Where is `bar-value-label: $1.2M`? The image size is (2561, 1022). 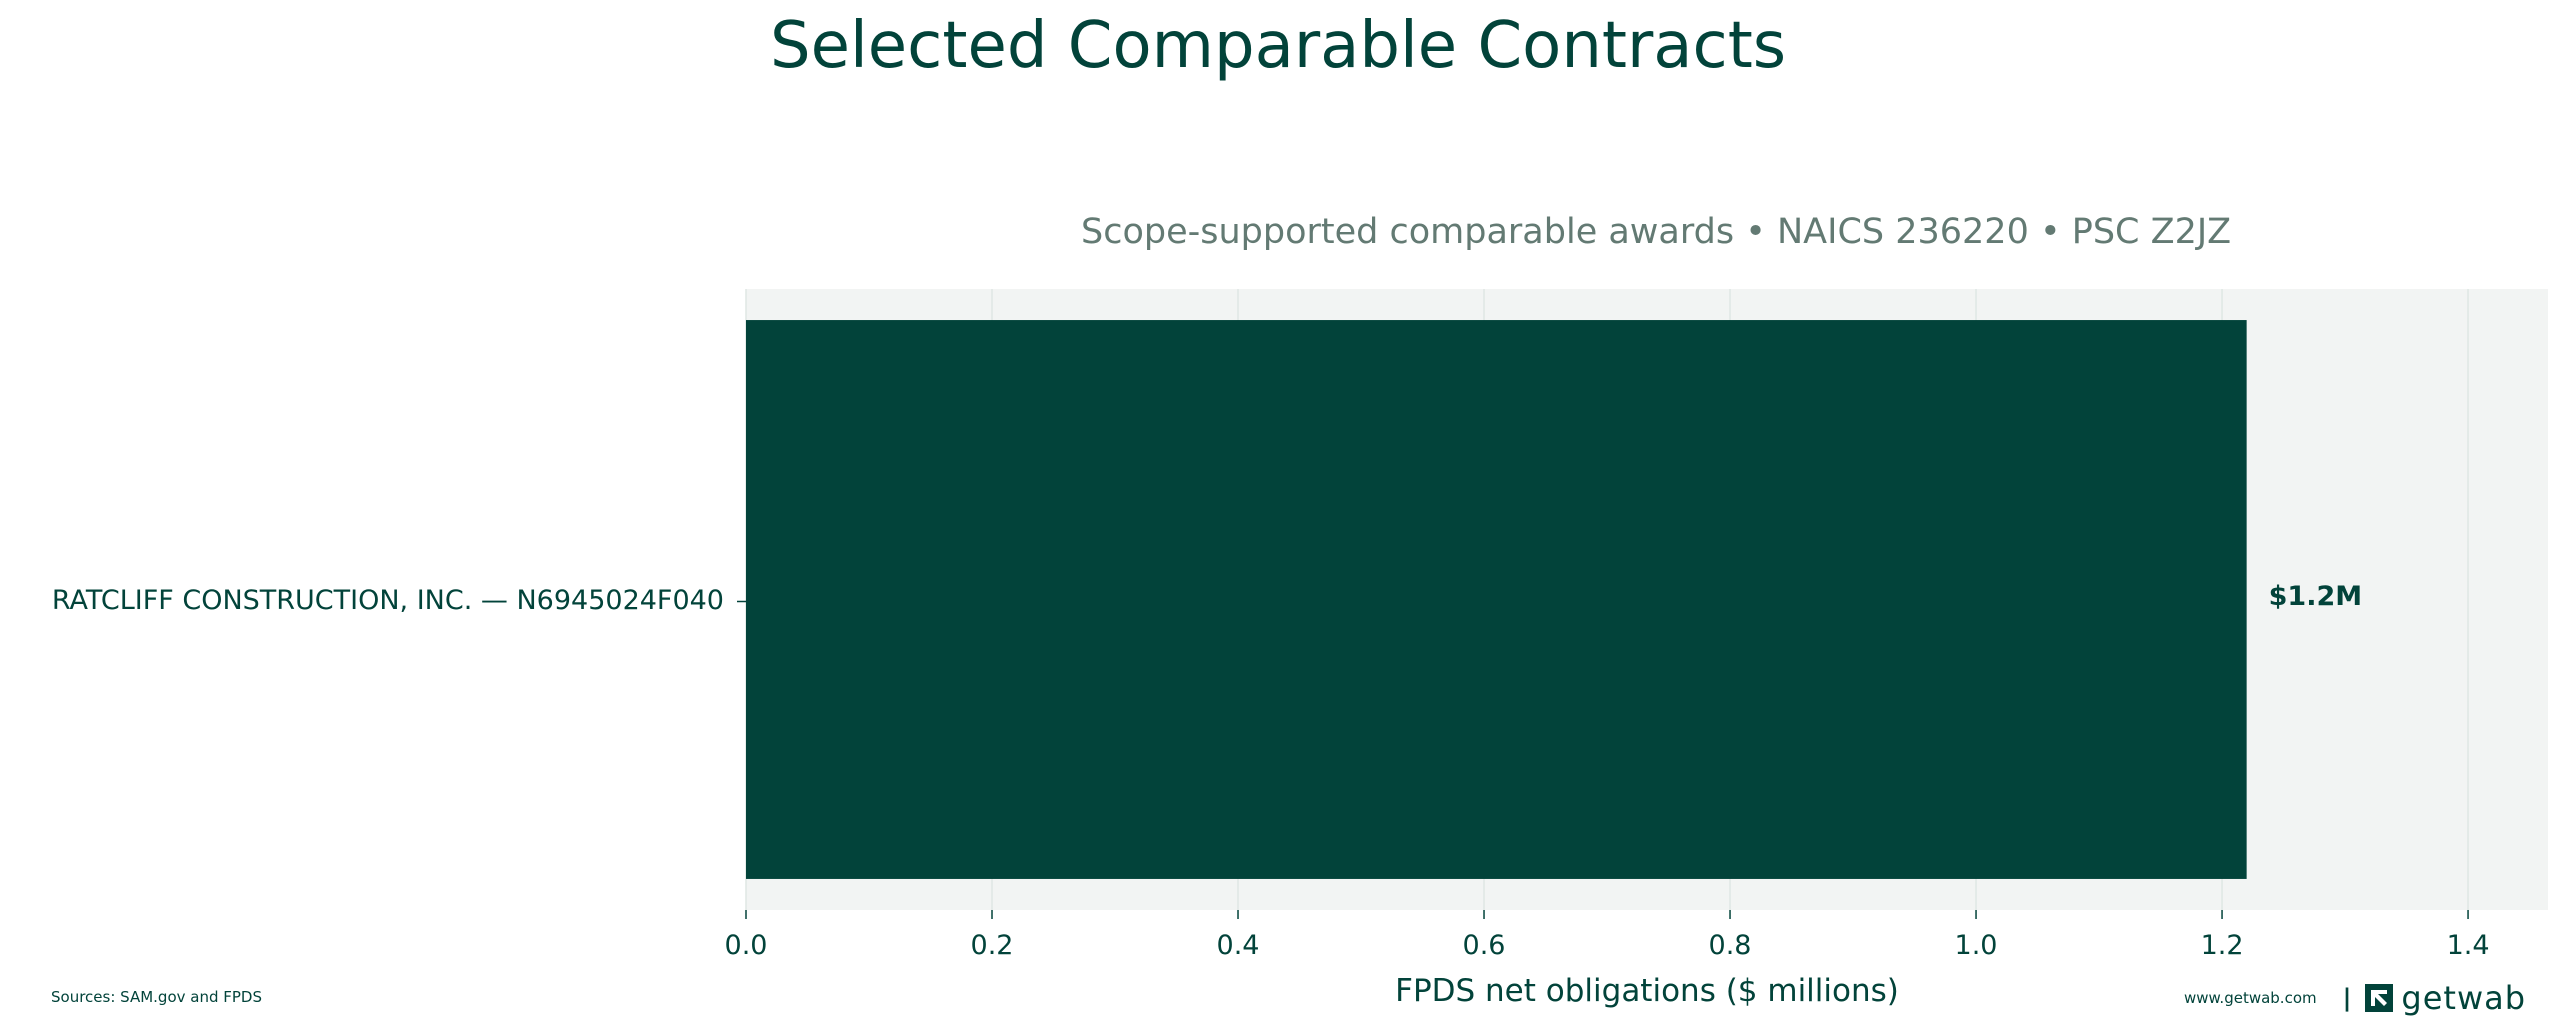 bar-value-label: $1.2M is located at coordinates (2316, 596).